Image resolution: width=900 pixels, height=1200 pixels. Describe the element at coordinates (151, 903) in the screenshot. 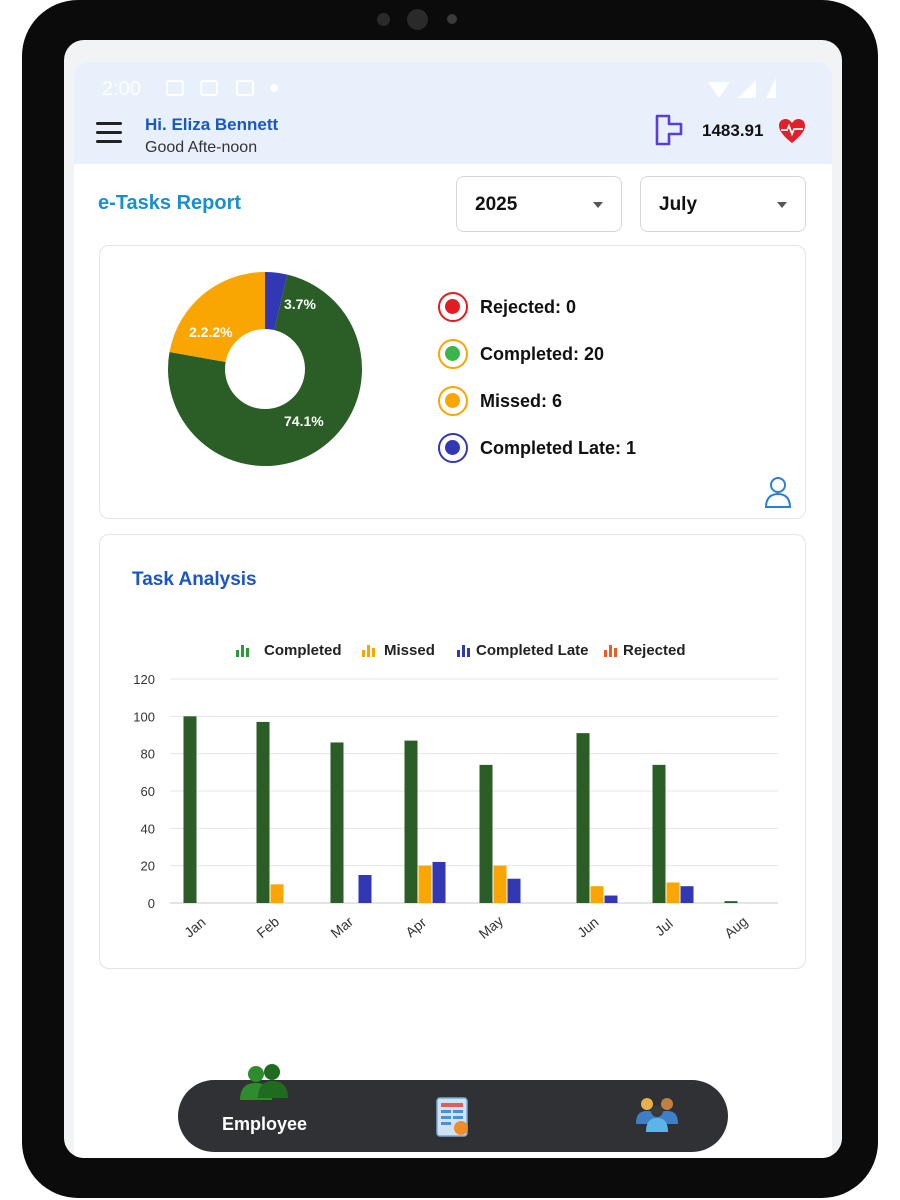

I see `y-tick-label: 0` at that location.